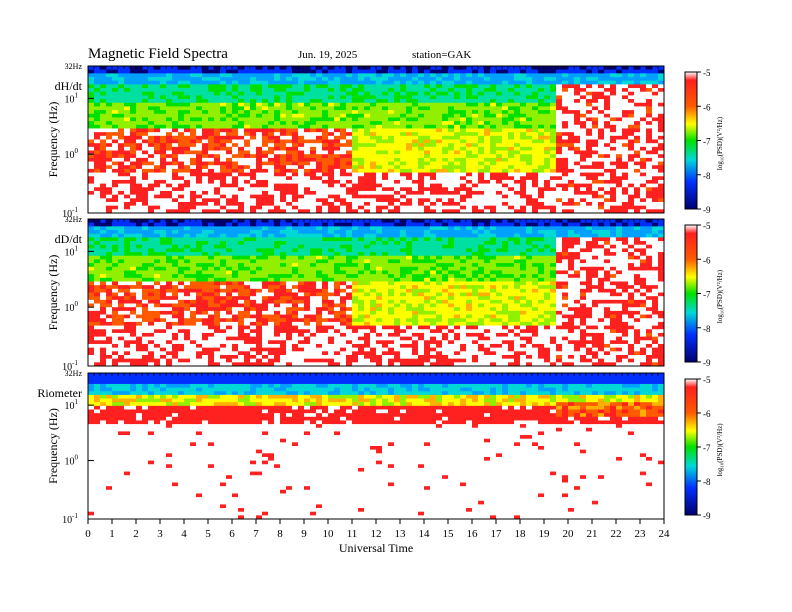 This screenshot has height=612, width=792. I want to click on panel-label: Riometer, so click(59, 393).